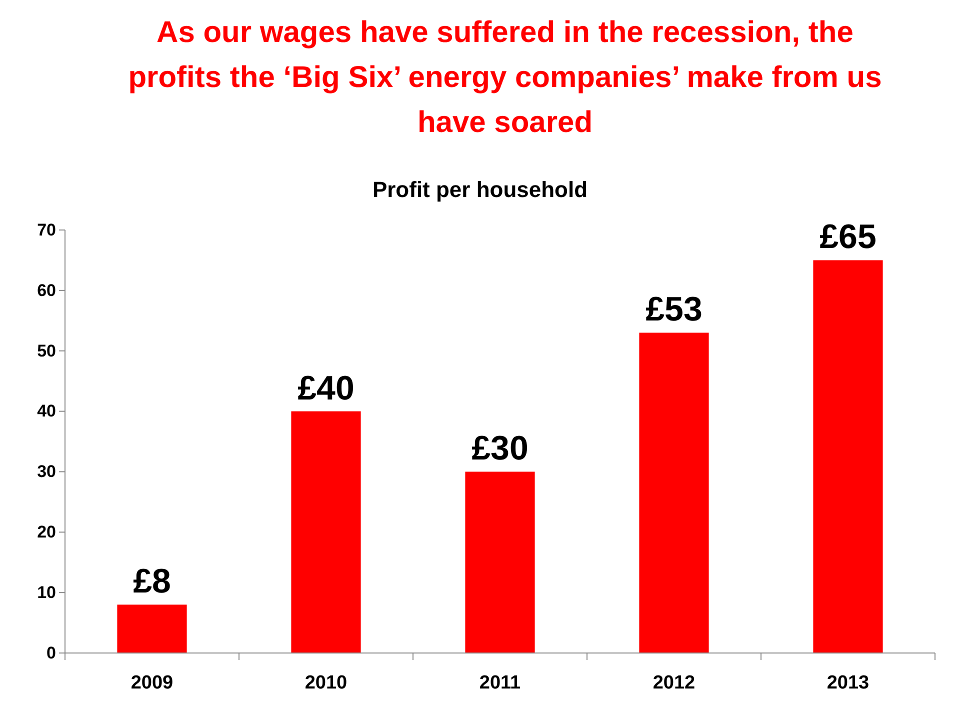 The height and width of the screenshot is (720, 960). Describe the element at coordinates (326, 388) in the screenshot. I see `data-label: £40` at that location.